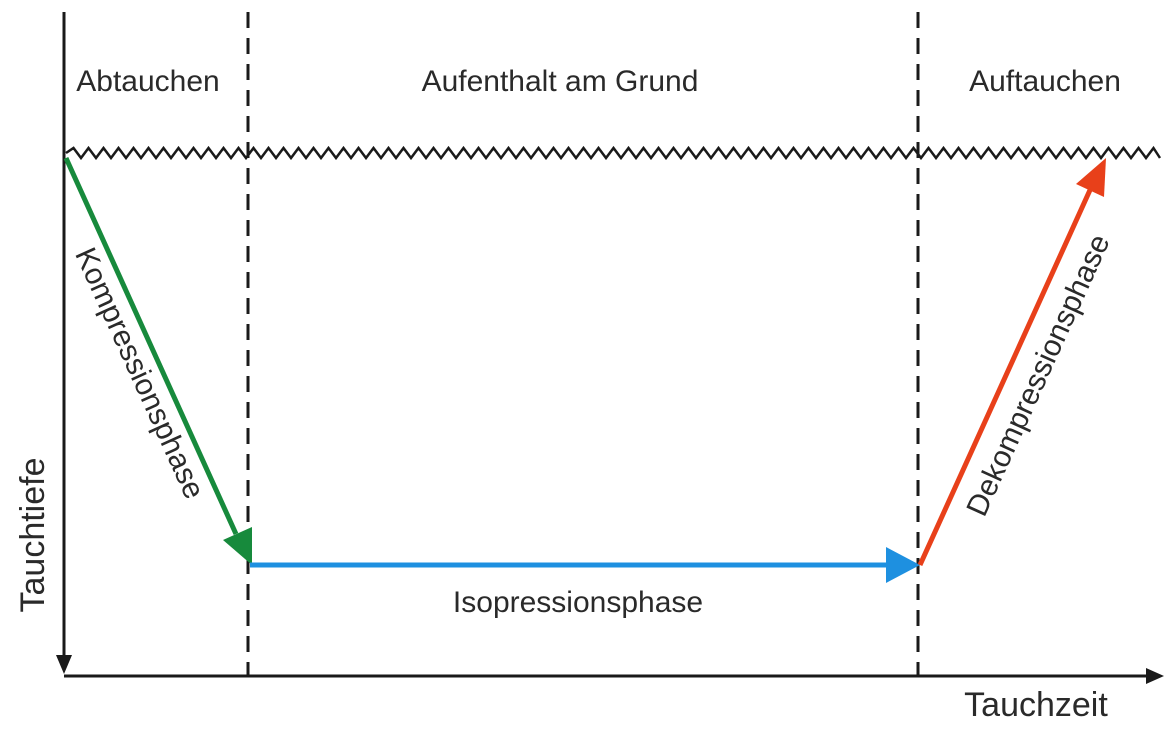 The height and width of the screenshot is (729, 1165). Describe the element at coordinates (139, 373) in the screenshot. I see `compression-phase-label: Kompressionsphase` at that location.